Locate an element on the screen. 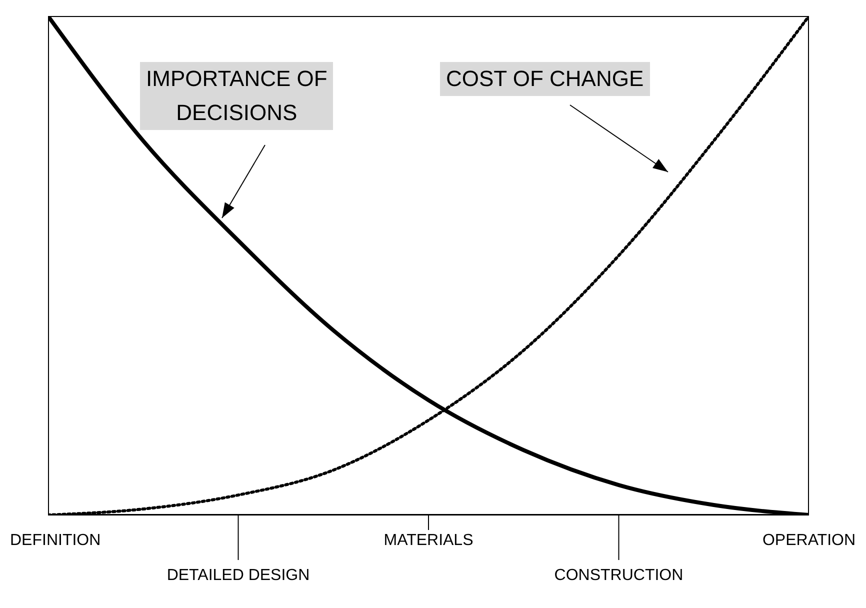 The image size is (866, 608). x-tick-label: CONSTRUCTION is located at coordinates (619, 575).